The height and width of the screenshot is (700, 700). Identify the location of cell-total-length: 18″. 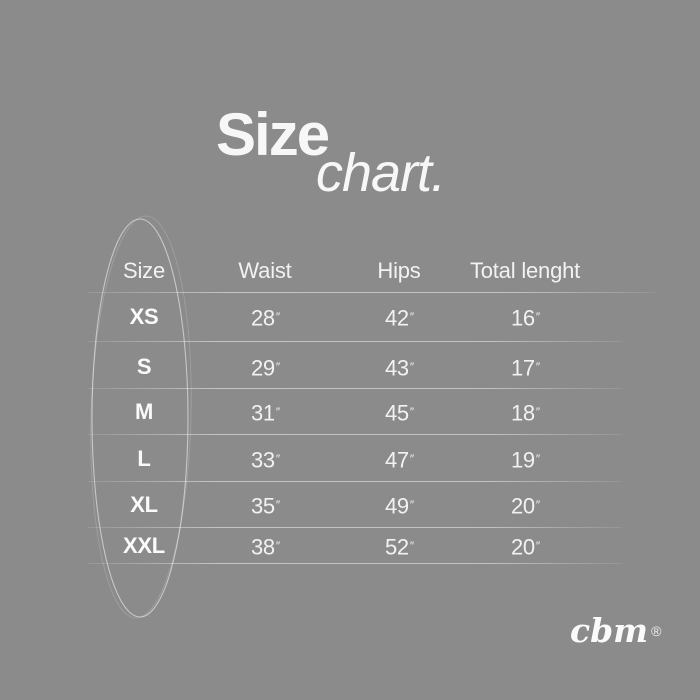
(525, 412).